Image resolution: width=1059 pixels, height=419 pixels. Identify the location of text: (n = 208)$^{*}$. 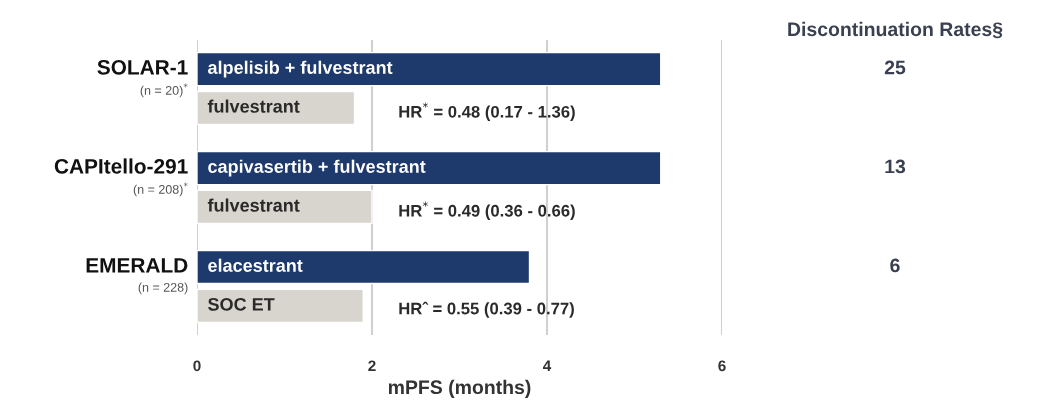
(160, 189).